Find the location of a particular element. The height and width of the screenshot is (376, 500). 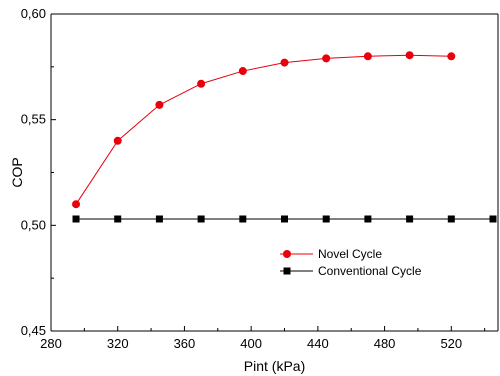

x-tick-label: 400 is located at coordinates (251, 343).